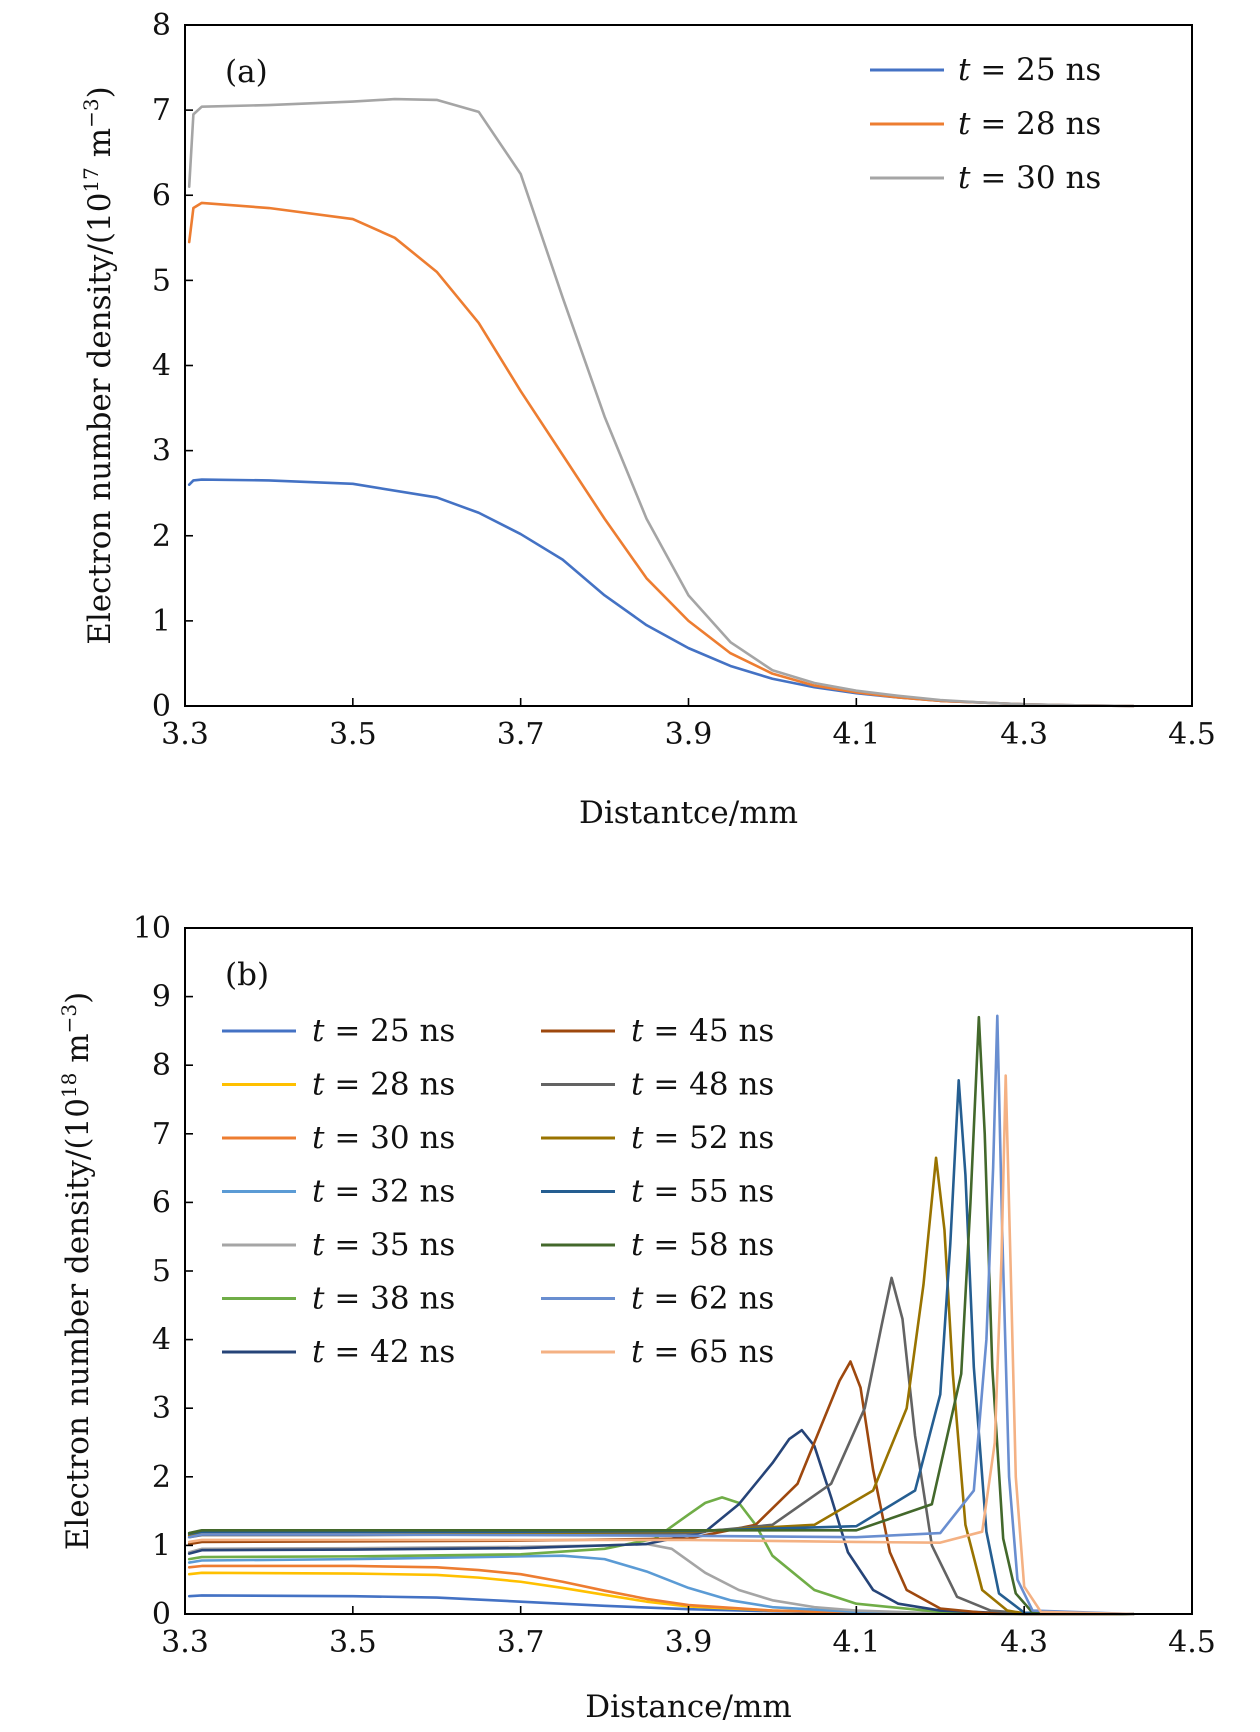  Describe the element at coordinates (702, 1138) in the screenshot. I see `legend-label: t = 52 ns` at that location.